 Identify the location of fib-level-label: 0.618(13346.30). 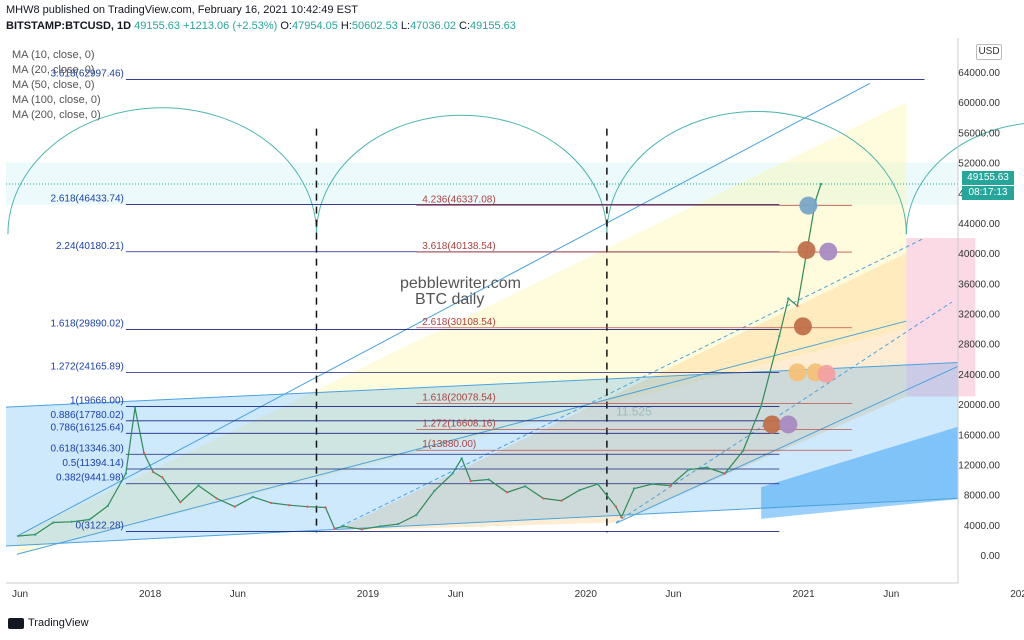
(86, 448).